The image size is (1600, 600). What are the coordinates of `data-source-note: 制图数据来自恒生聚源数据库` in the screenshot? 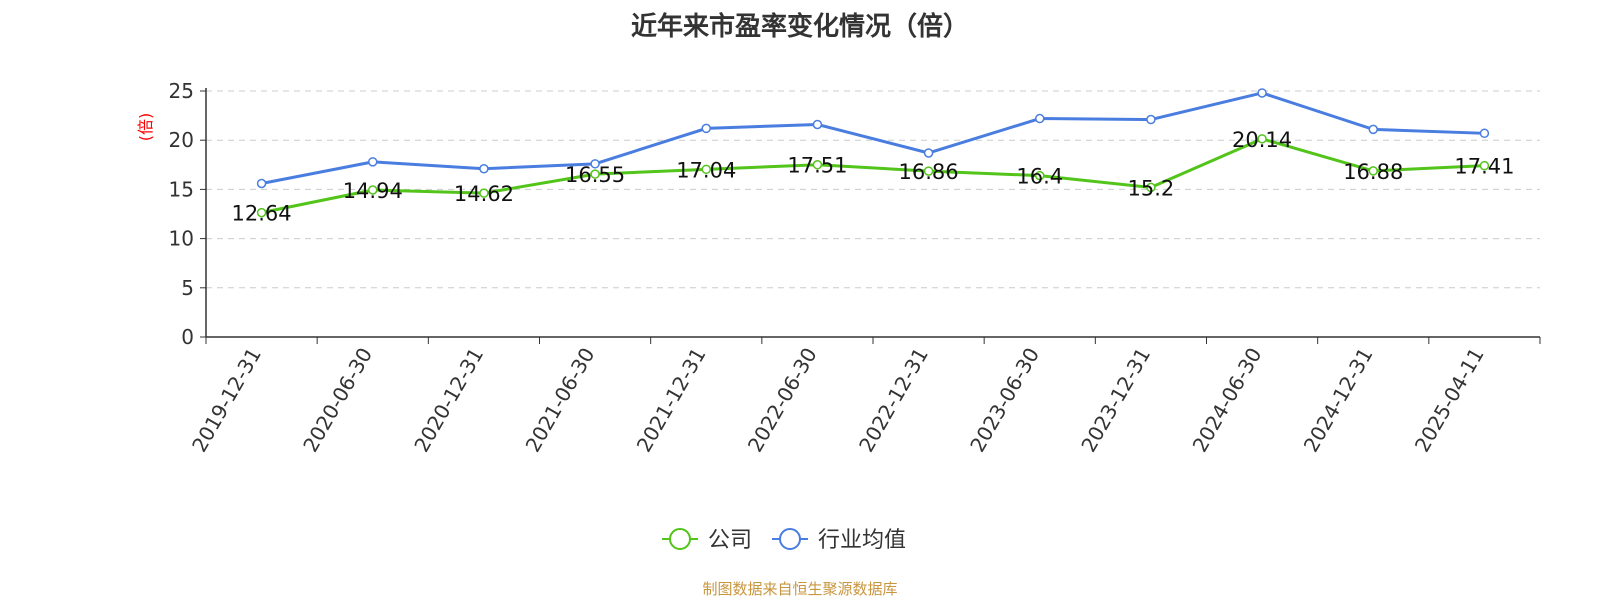 It's located at (800, 589).